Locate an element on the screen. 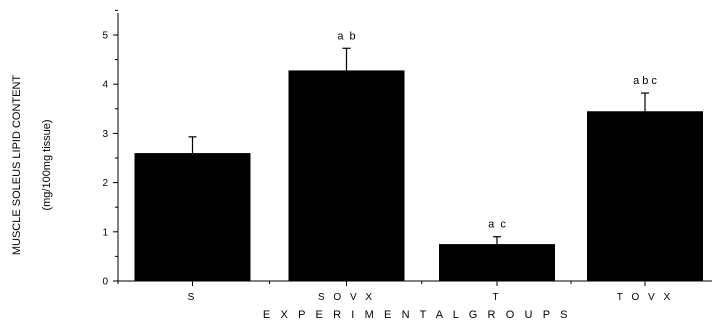 Image resolution: width=716 pixels, height=325 pixels. bar-tovx is located at coordinates (645, 196).